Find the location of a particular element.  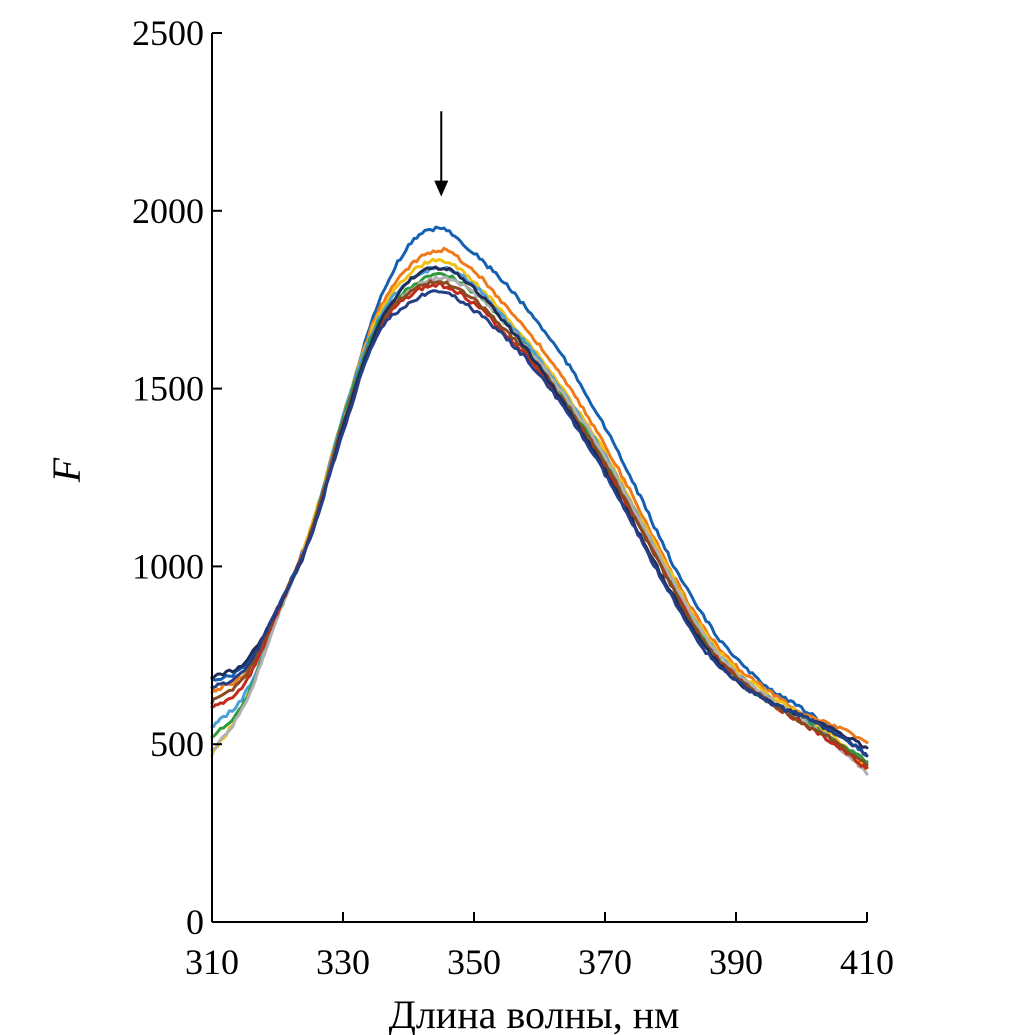

x-tick-label: 310 is located at coordinates (212, 962).